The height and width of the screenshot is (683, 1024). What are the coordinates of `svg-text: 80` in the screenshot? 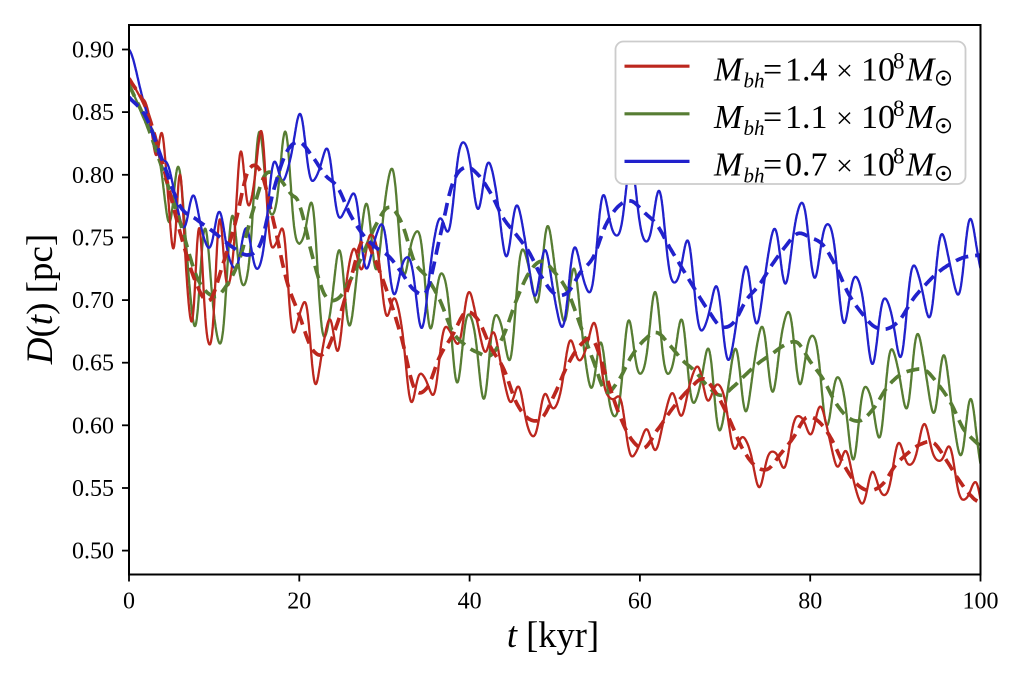 It's located at (810, 602).